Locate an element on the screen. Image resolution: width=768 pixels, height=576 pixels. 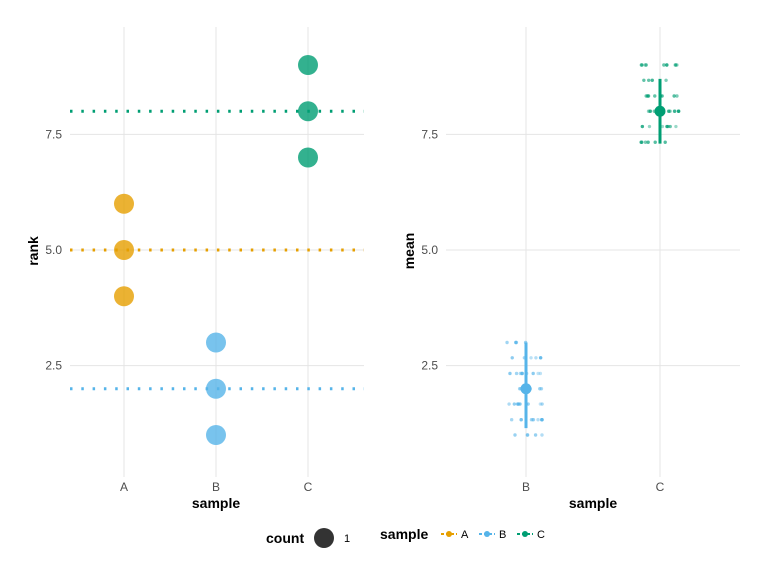
legend-key-point-C is located at coordinates (525, 534).